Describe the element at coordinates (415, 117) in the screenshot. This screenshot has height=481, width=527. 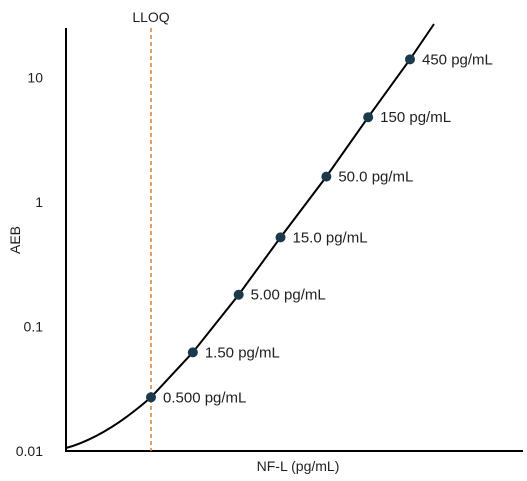
I see `data-point-label: 150 pg/mL` at that location.